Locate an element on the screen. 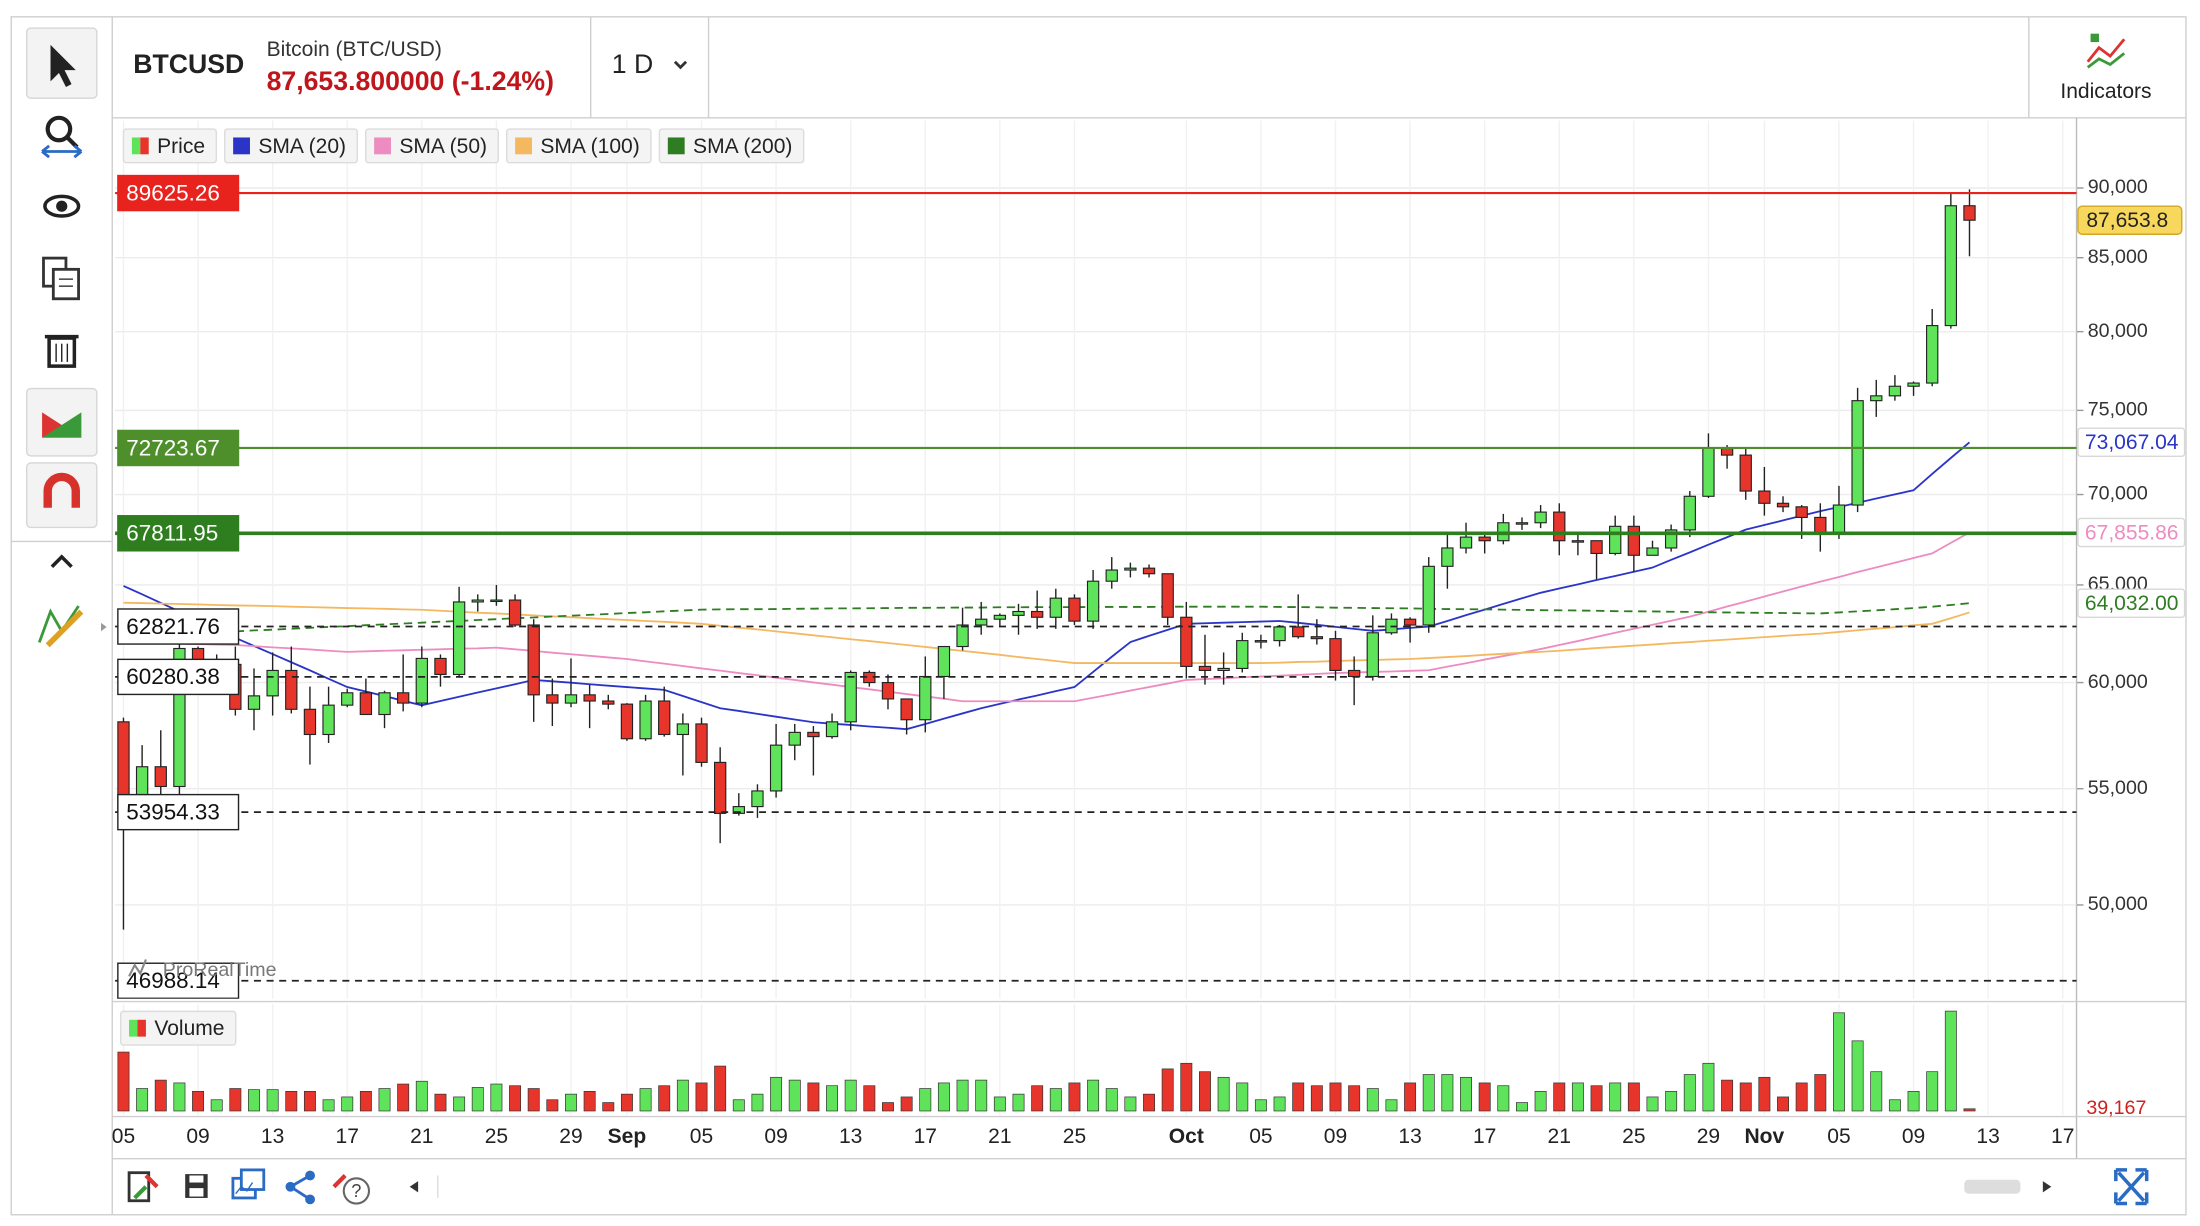  legend-box is located at coordinates (432, 146).